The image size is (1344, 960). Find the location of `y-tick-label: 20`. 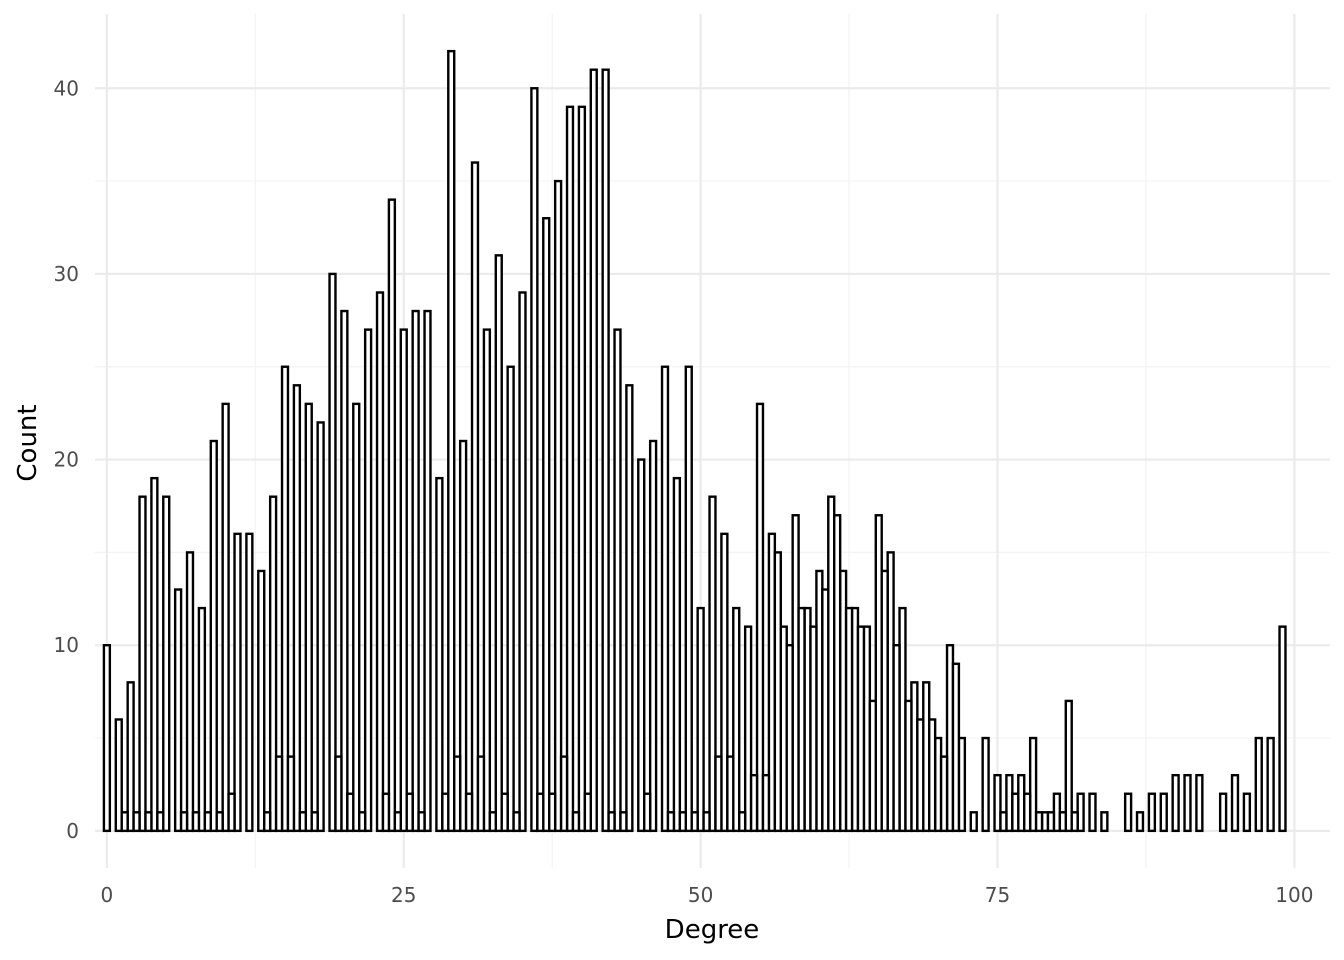

y-tick-label: 20 is located at coordinates (66, 460).